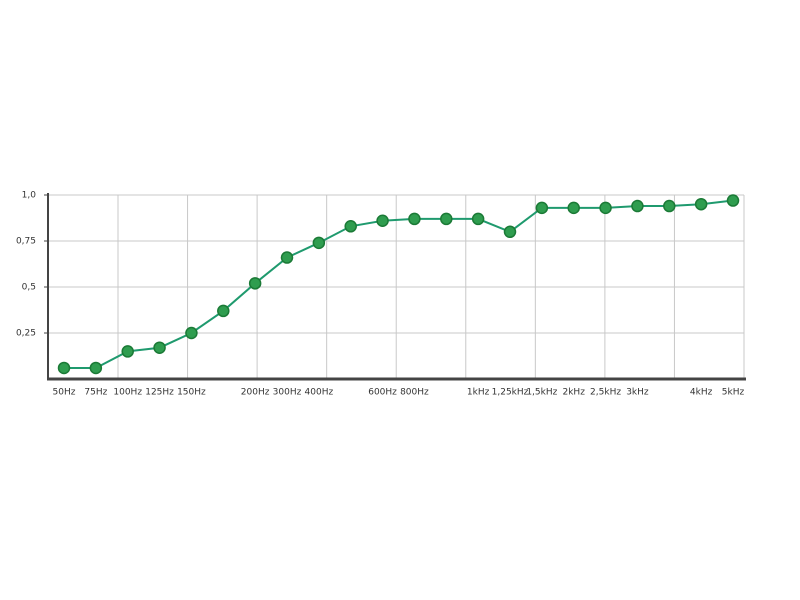 The width and height of the screenshot is (800, 600). What do you see at coordinates (29, 196) in the screenshot?
I see `y-tick-label: 1,0` at bounding box center [29, 196].